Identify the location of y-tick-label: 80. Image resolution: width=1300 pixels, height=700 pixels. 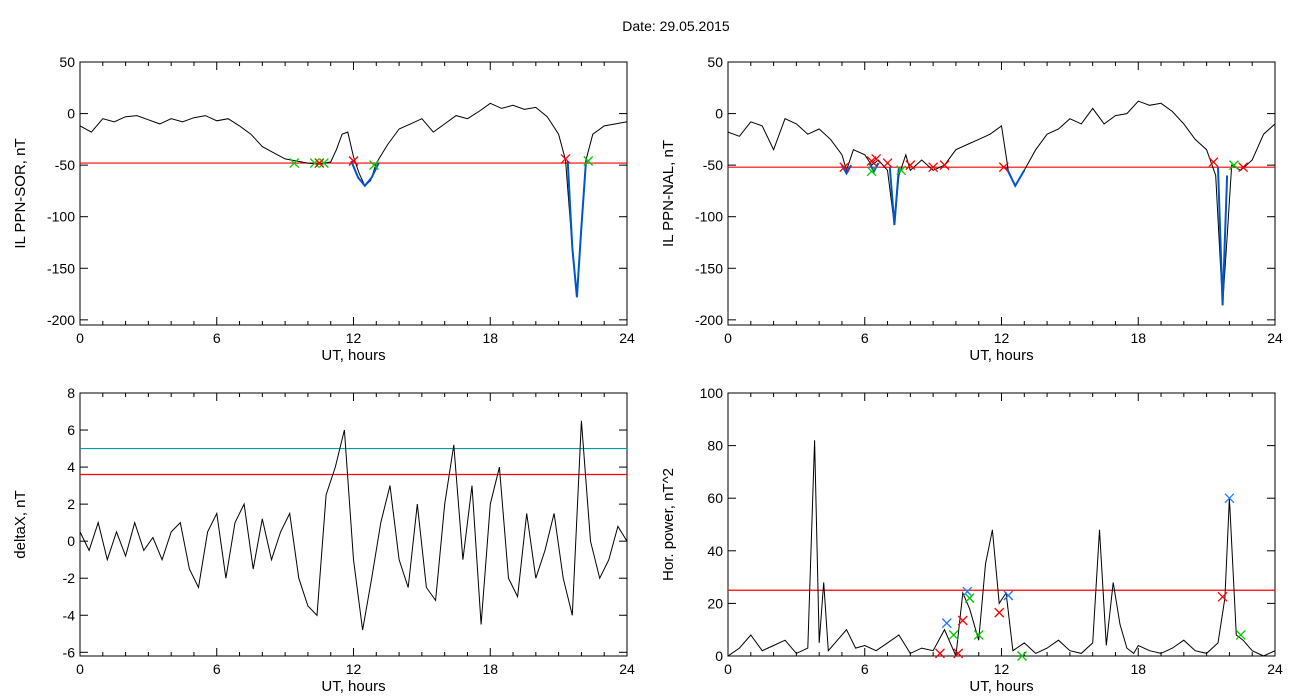
(715, 446).